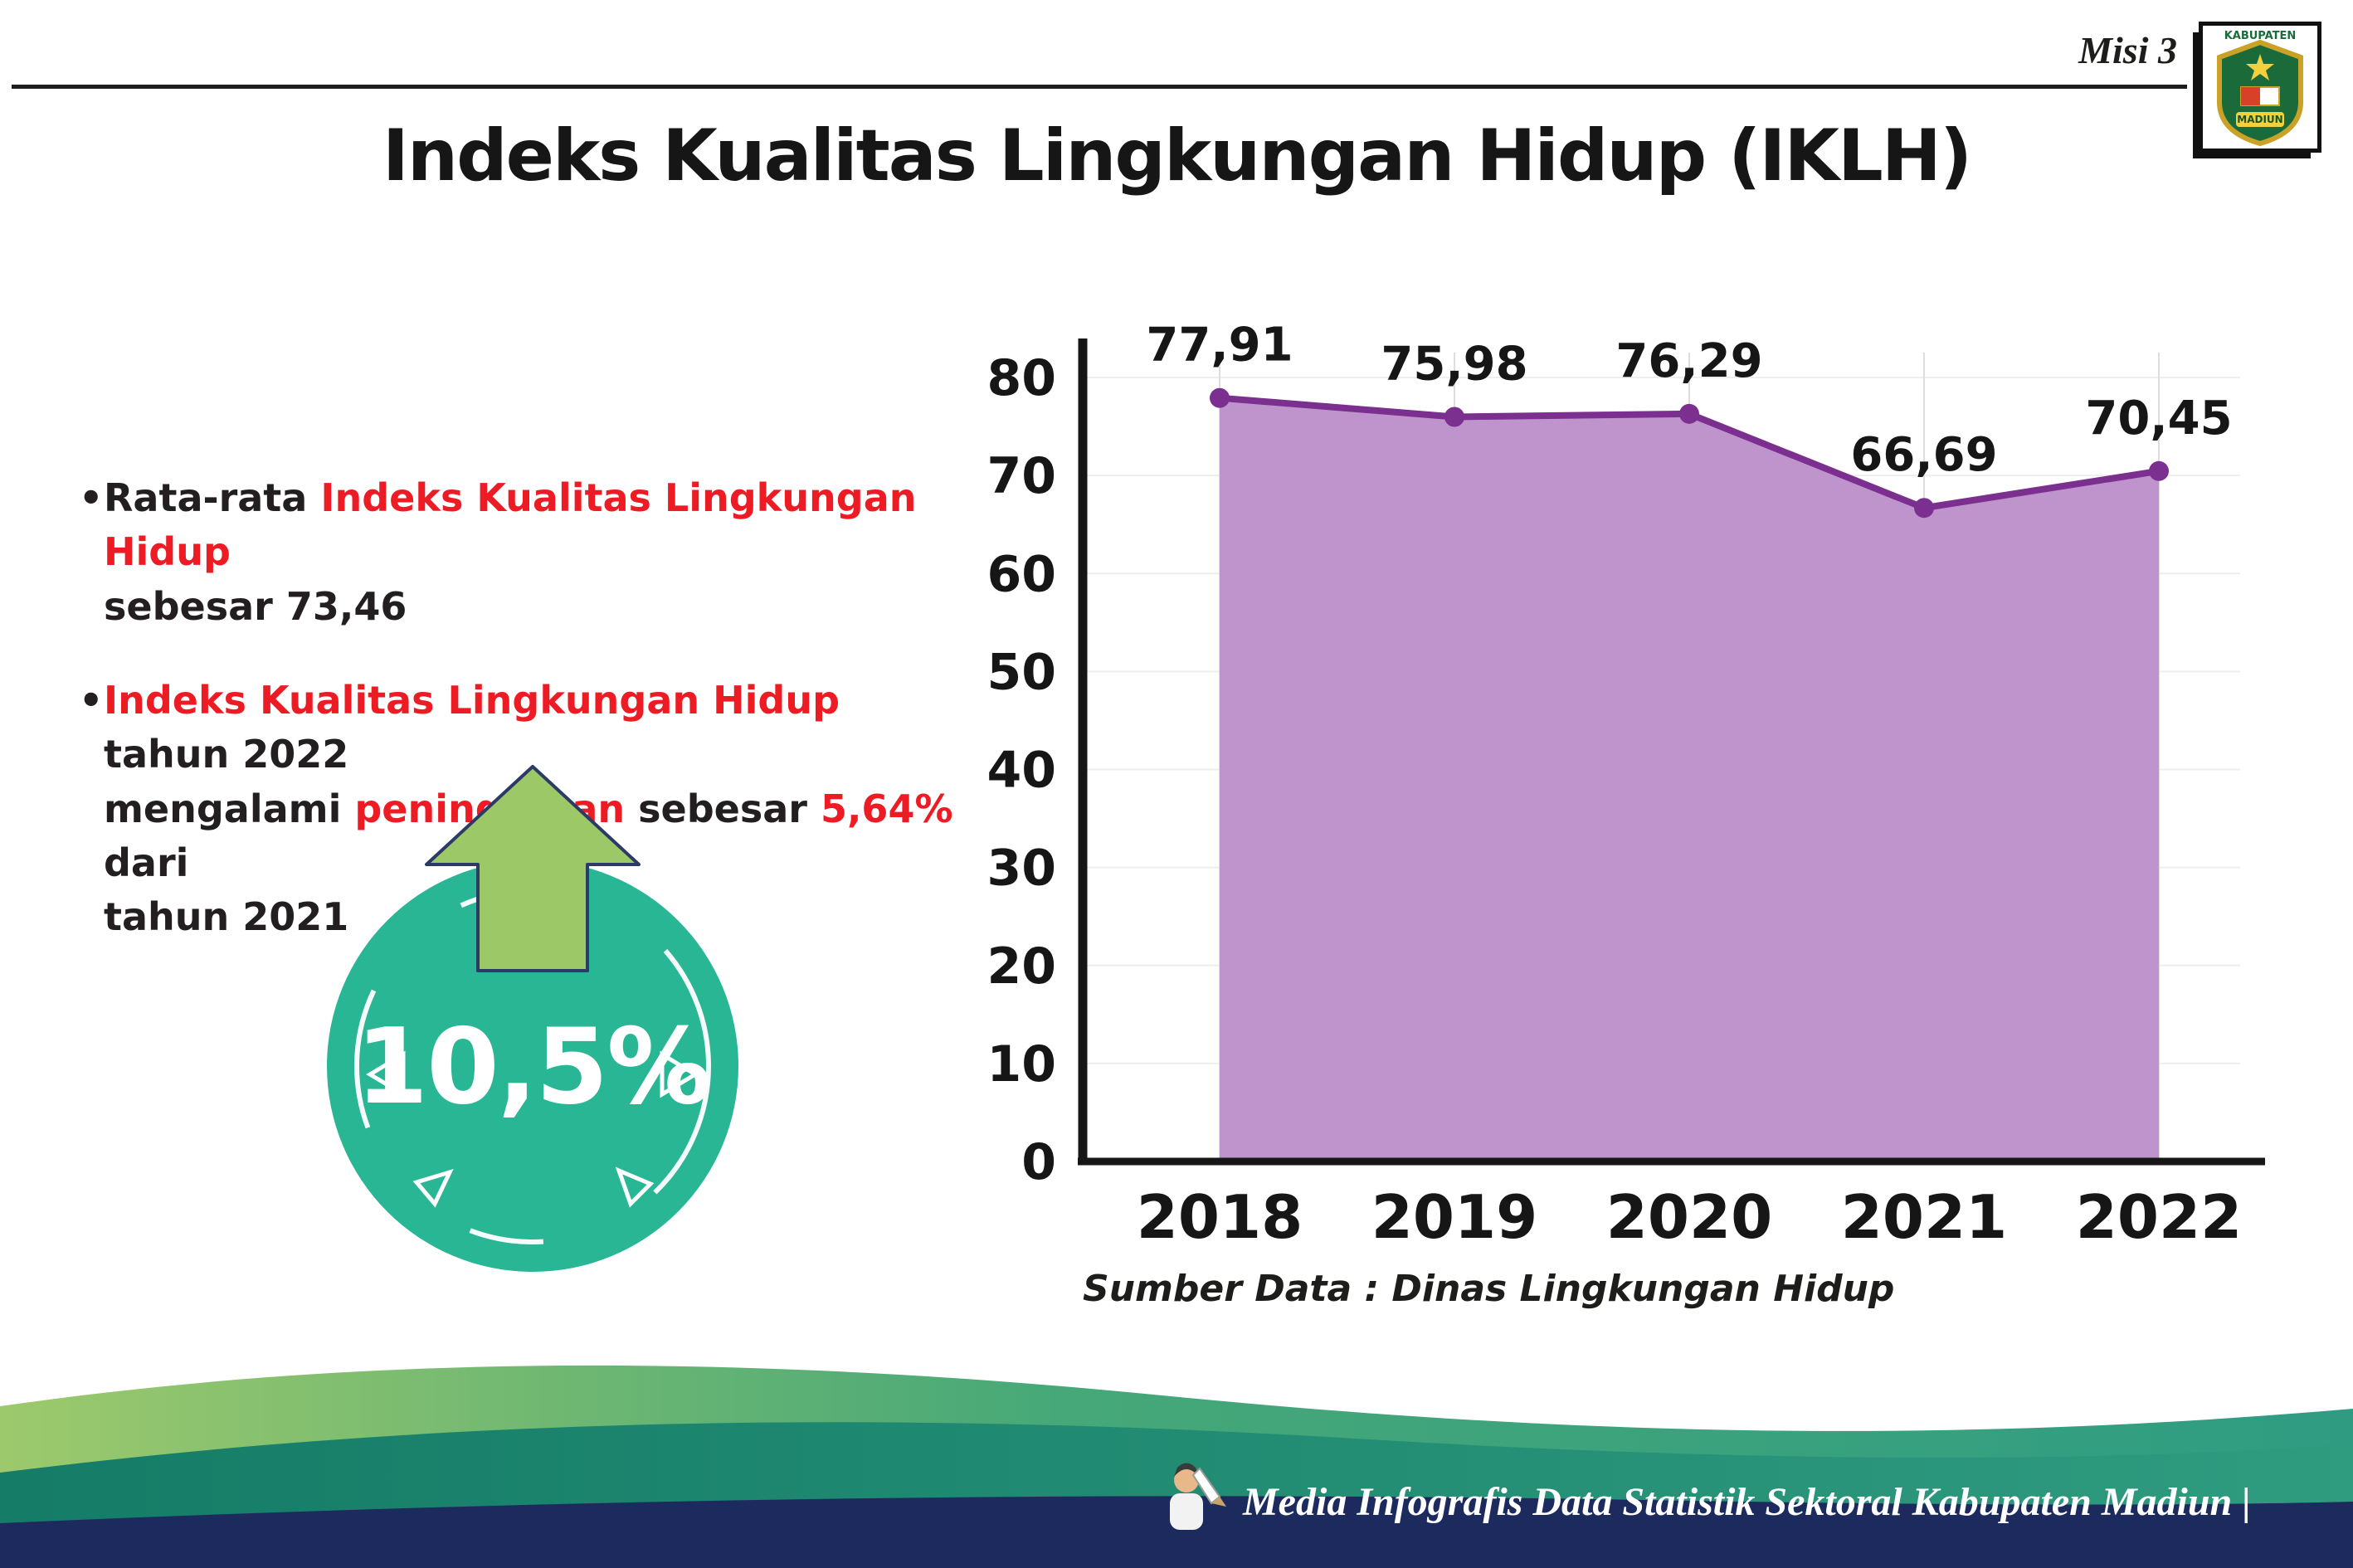  What do you see at coordinates (723, 808) in the screenshot?
I see `text-segment: sebesar` at bounding box center [723, 808].